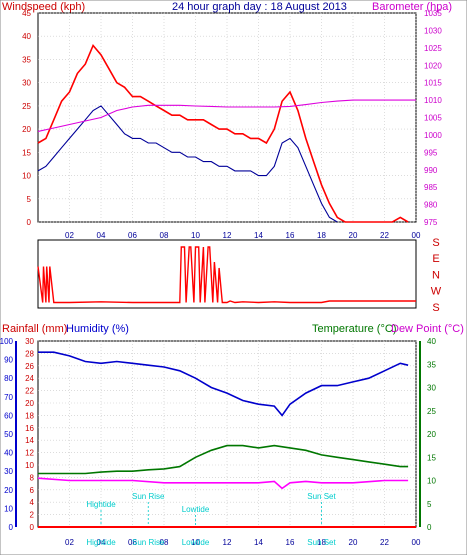 The height and width of the screenshot is (555, 467). I want to click on humidity-line, so click(223, 384).